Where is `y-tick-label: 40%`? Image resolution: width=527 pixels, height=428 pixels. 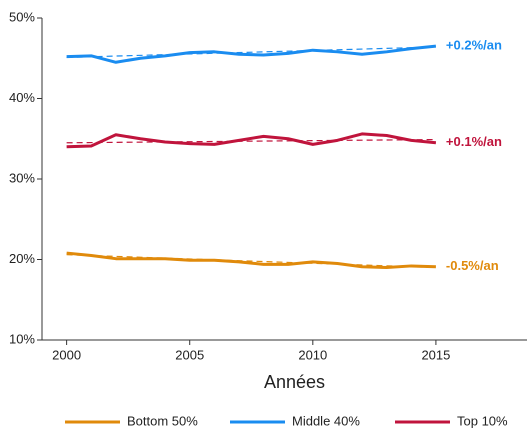
y-tick-label: 40% is located at coordinates (22, 97).